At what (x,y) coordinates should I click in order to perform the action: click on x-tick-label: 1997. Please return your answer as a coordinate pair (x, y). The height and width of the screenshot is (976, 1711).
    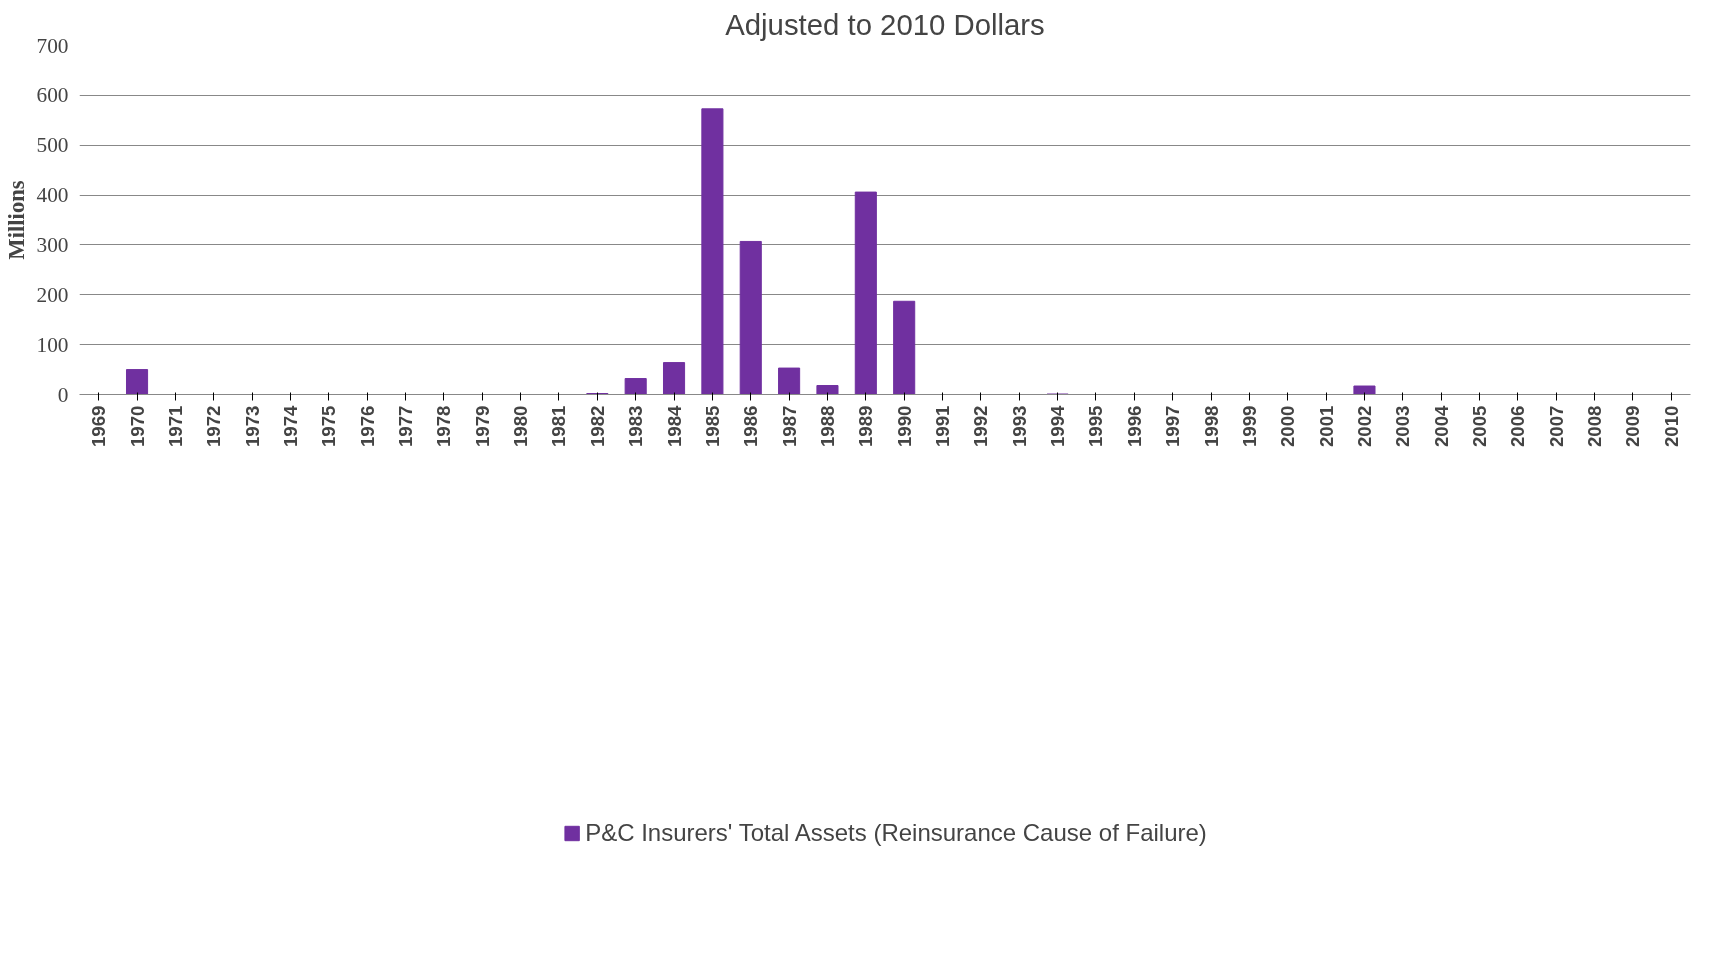
    Looking at the image, I should click on (1173, 426).